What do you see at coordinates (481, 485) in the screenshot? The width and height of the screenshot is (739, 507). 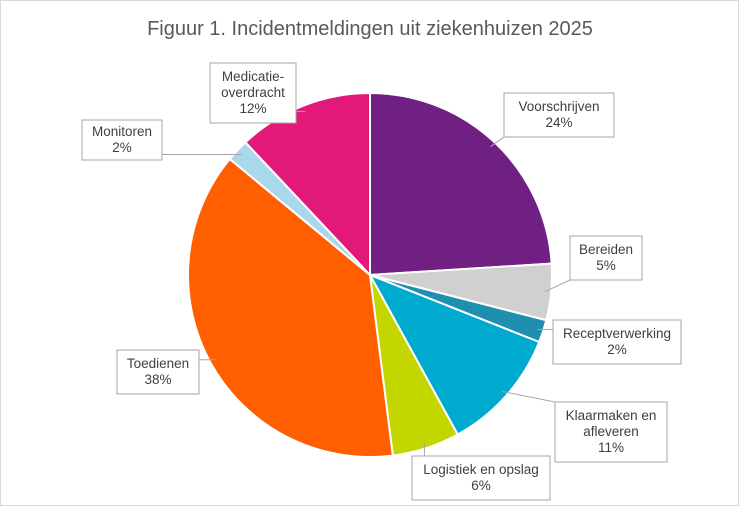 I see `callout-value: 6%` at bounding box center [481, 485].